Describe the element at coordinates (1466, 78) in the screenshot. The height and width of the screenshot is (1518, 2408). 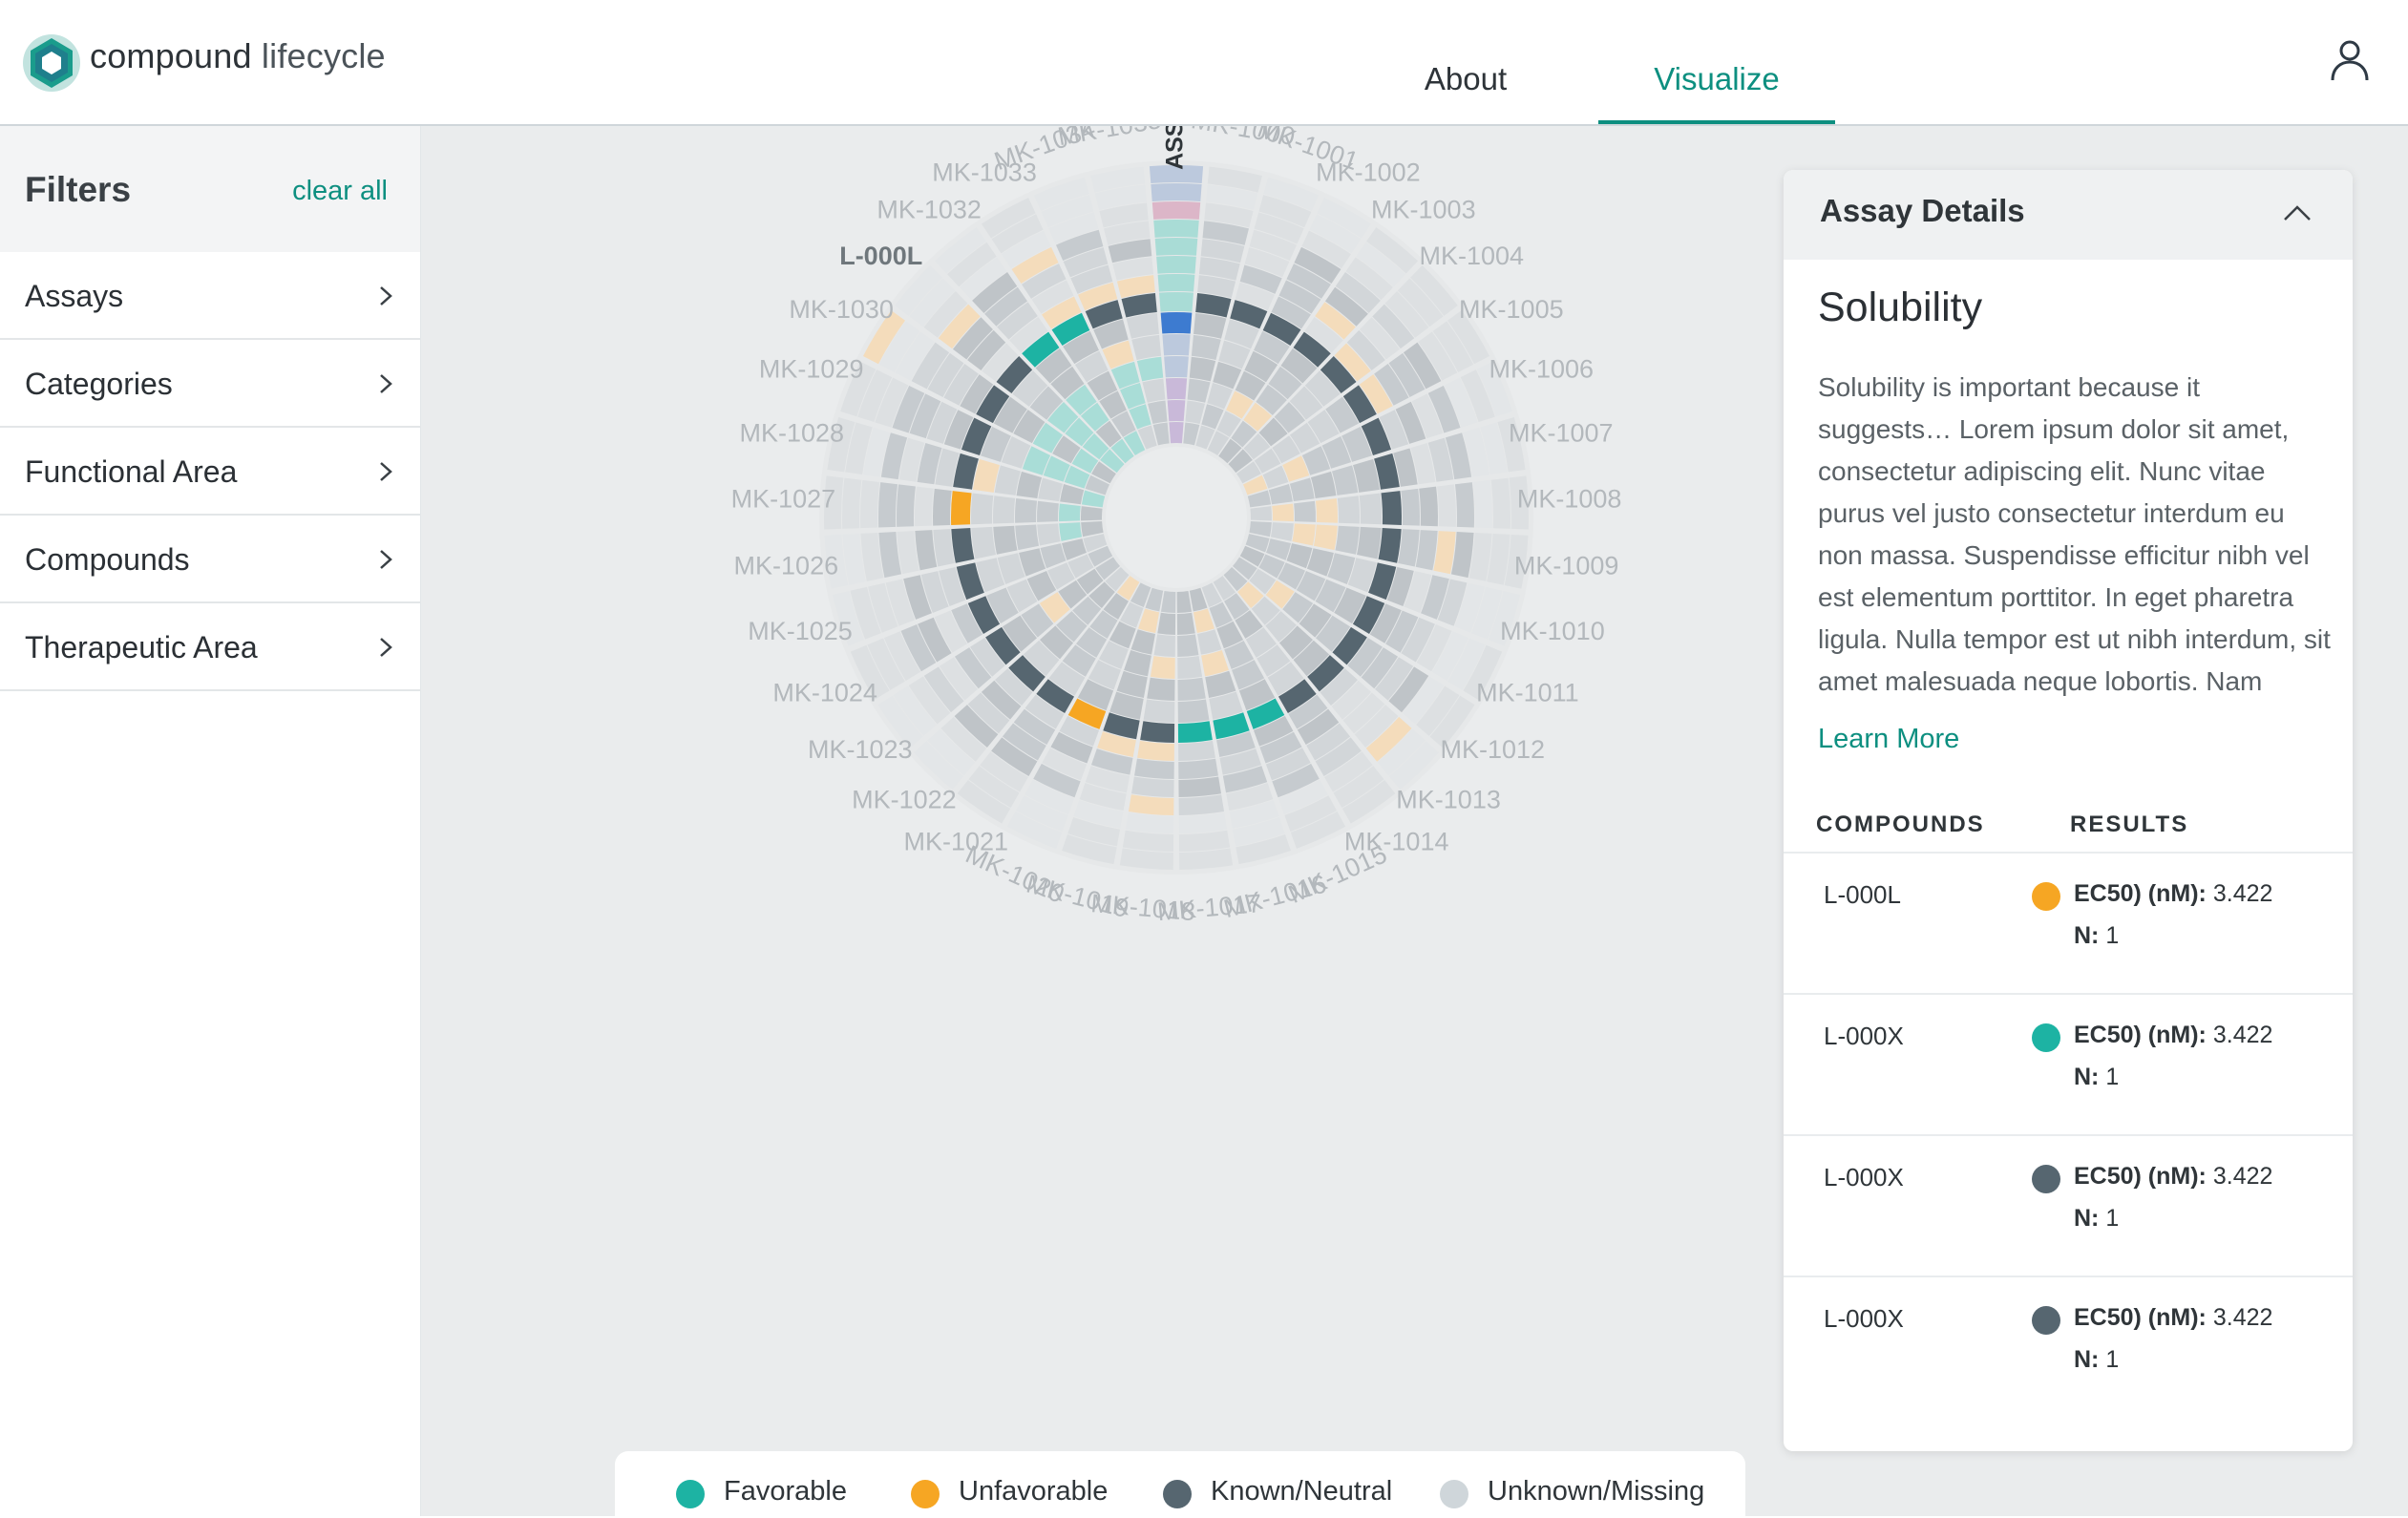
I see `tab-about: About` at that location.